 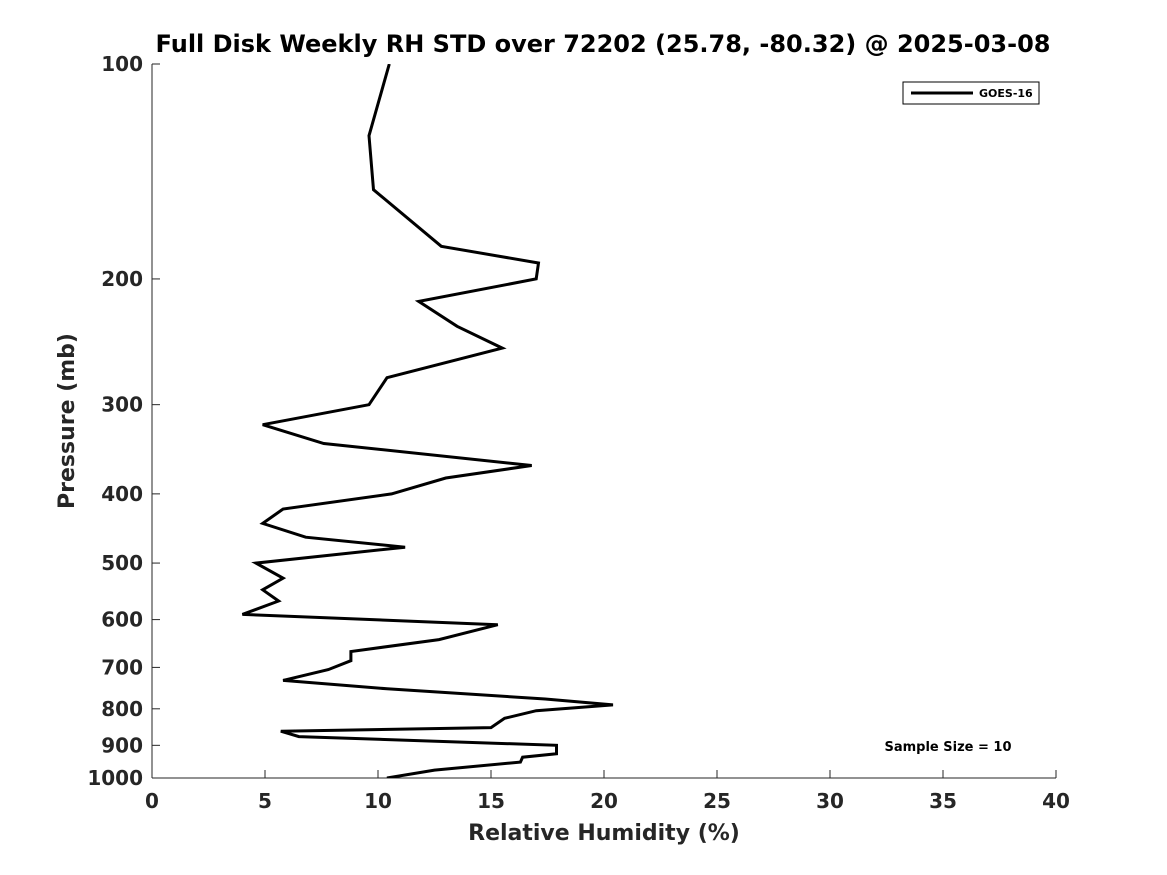 I want to click on x-tick-label: 30, so click(x=830, y=801).